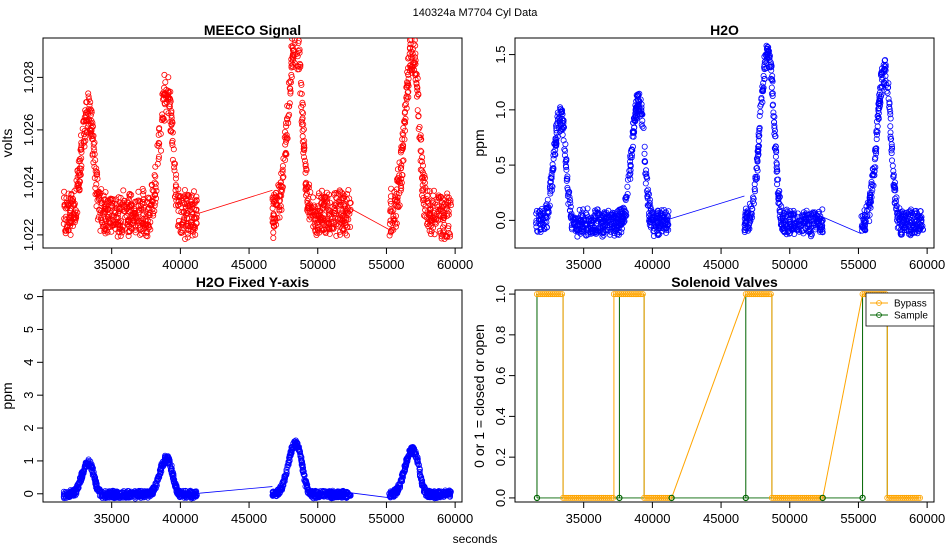  I want to click on legend-marker, so click(879, 315).